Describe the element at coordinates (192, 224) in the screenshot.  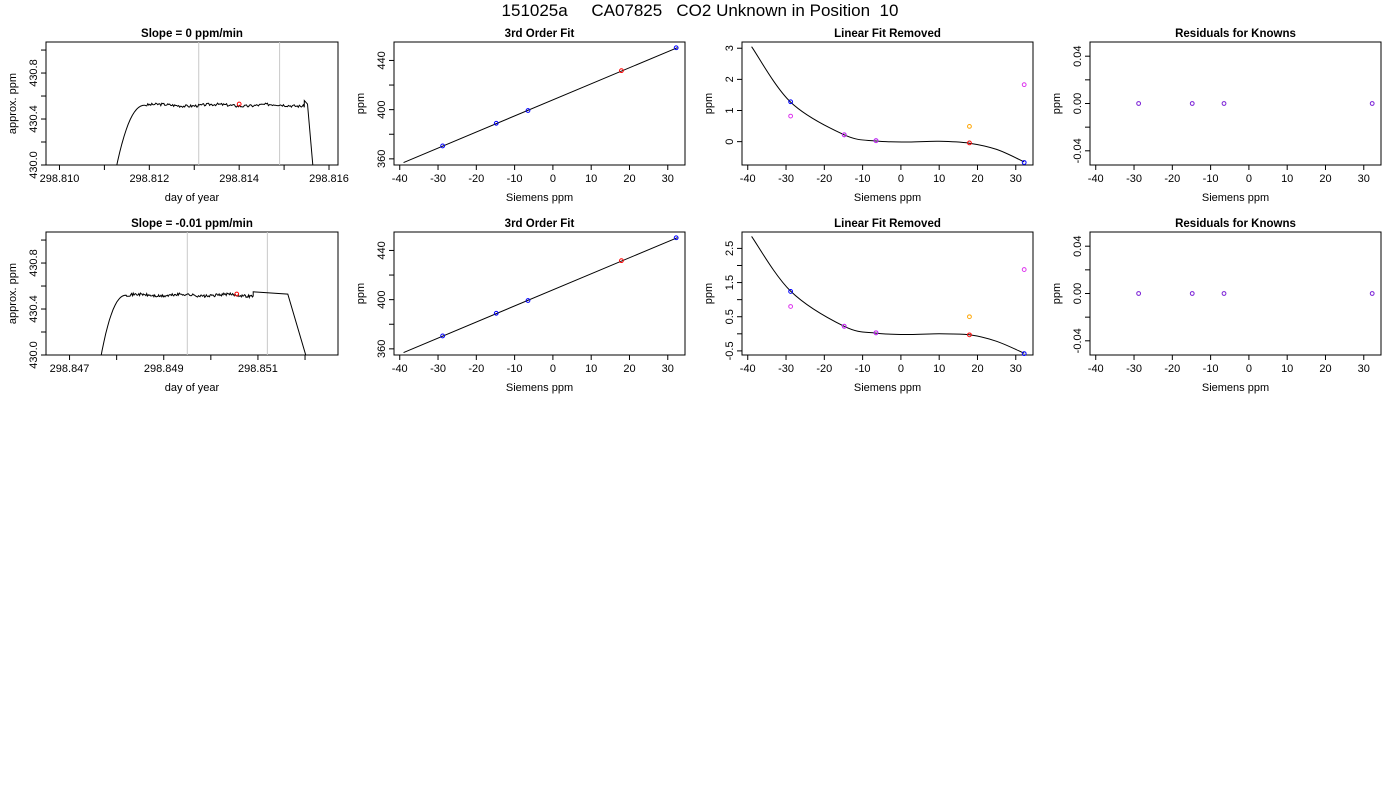
I see `plot-title: Slope = -0.01 ppm/min` at that location.